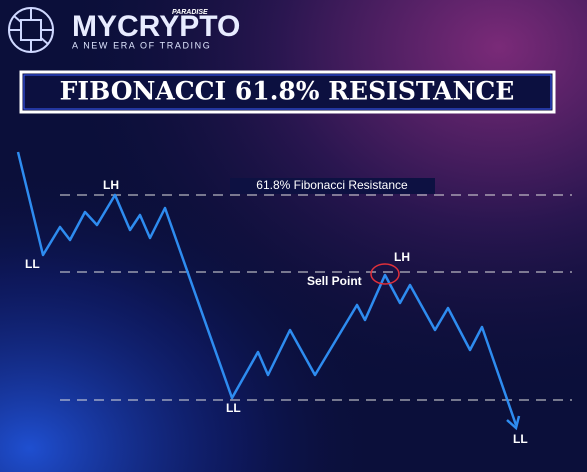 This screenshot has height=472, width=587. Describe the element at coordinates (513, 423) in the screenshot. I see `arrow-head` at that location.